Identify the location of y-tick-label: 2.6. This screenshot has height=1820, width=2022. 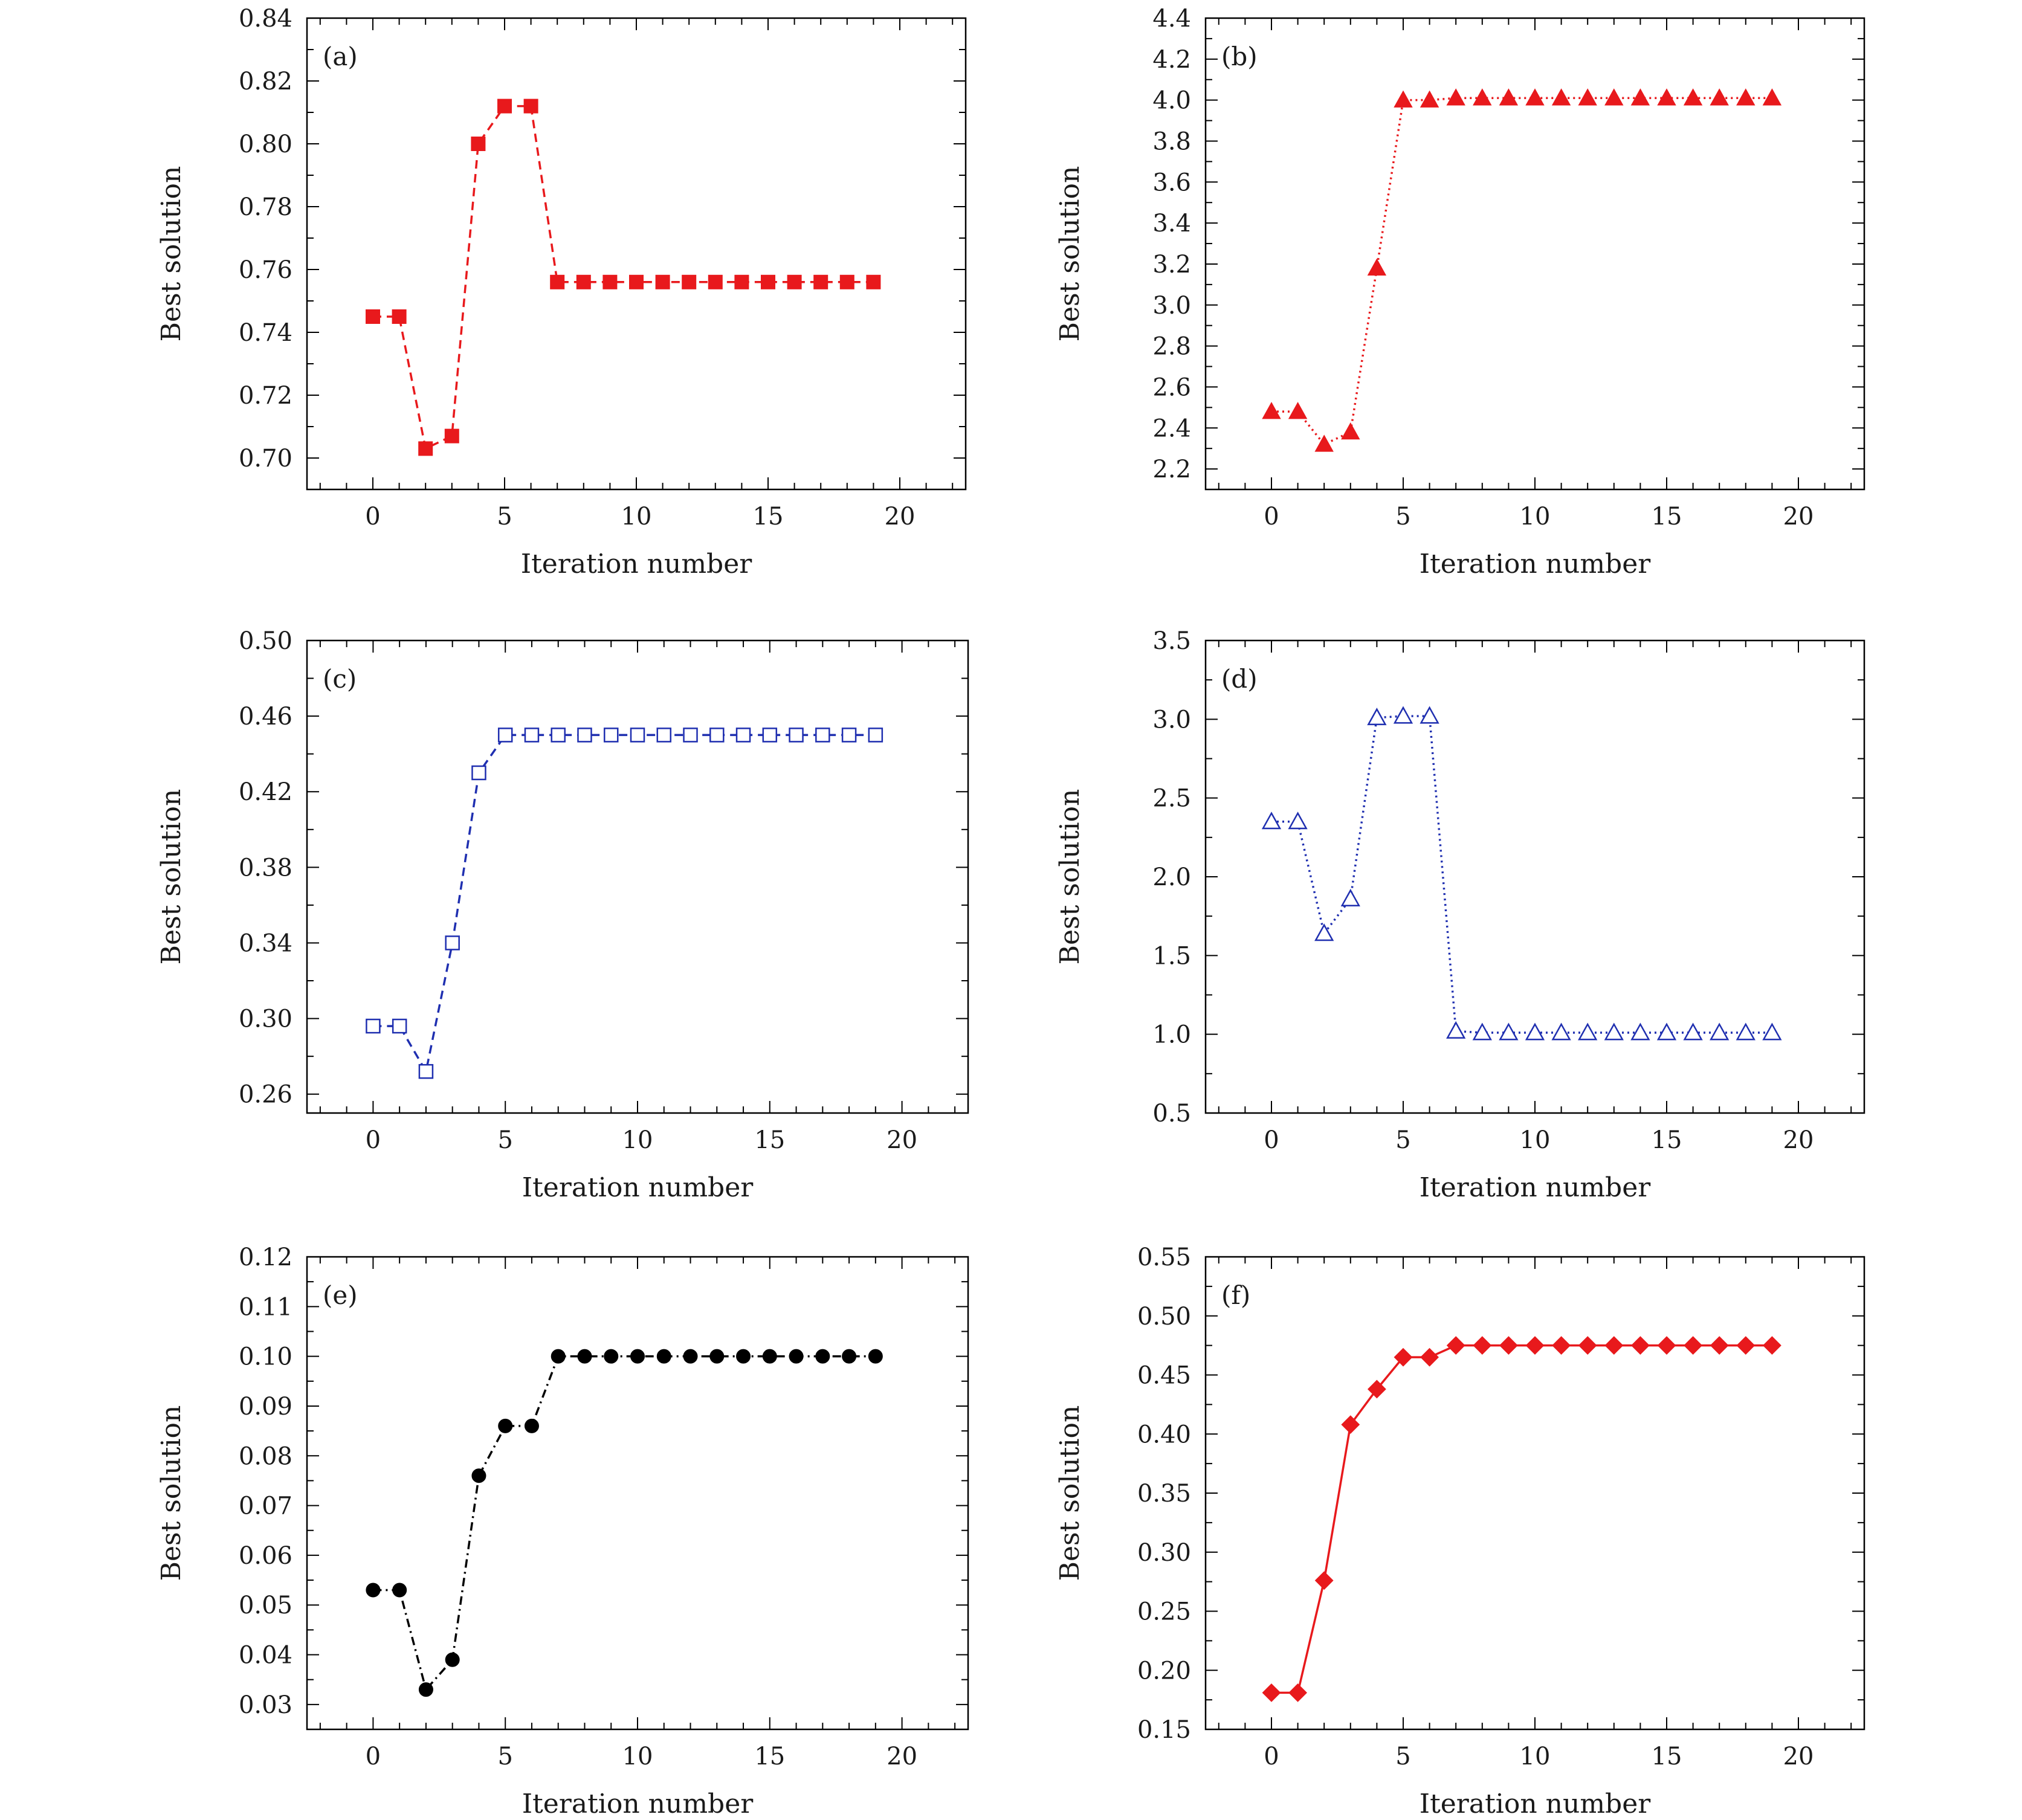
(1172, 387).